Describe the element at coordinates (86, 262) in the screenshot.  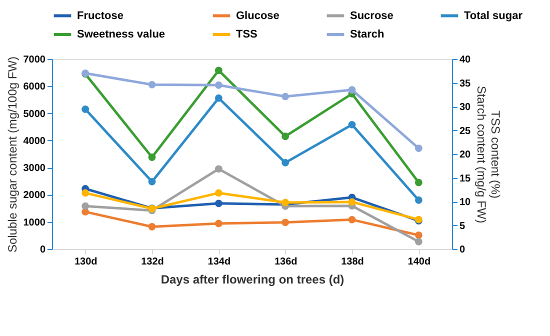
I see `x-tick-label: 130d` at that location.